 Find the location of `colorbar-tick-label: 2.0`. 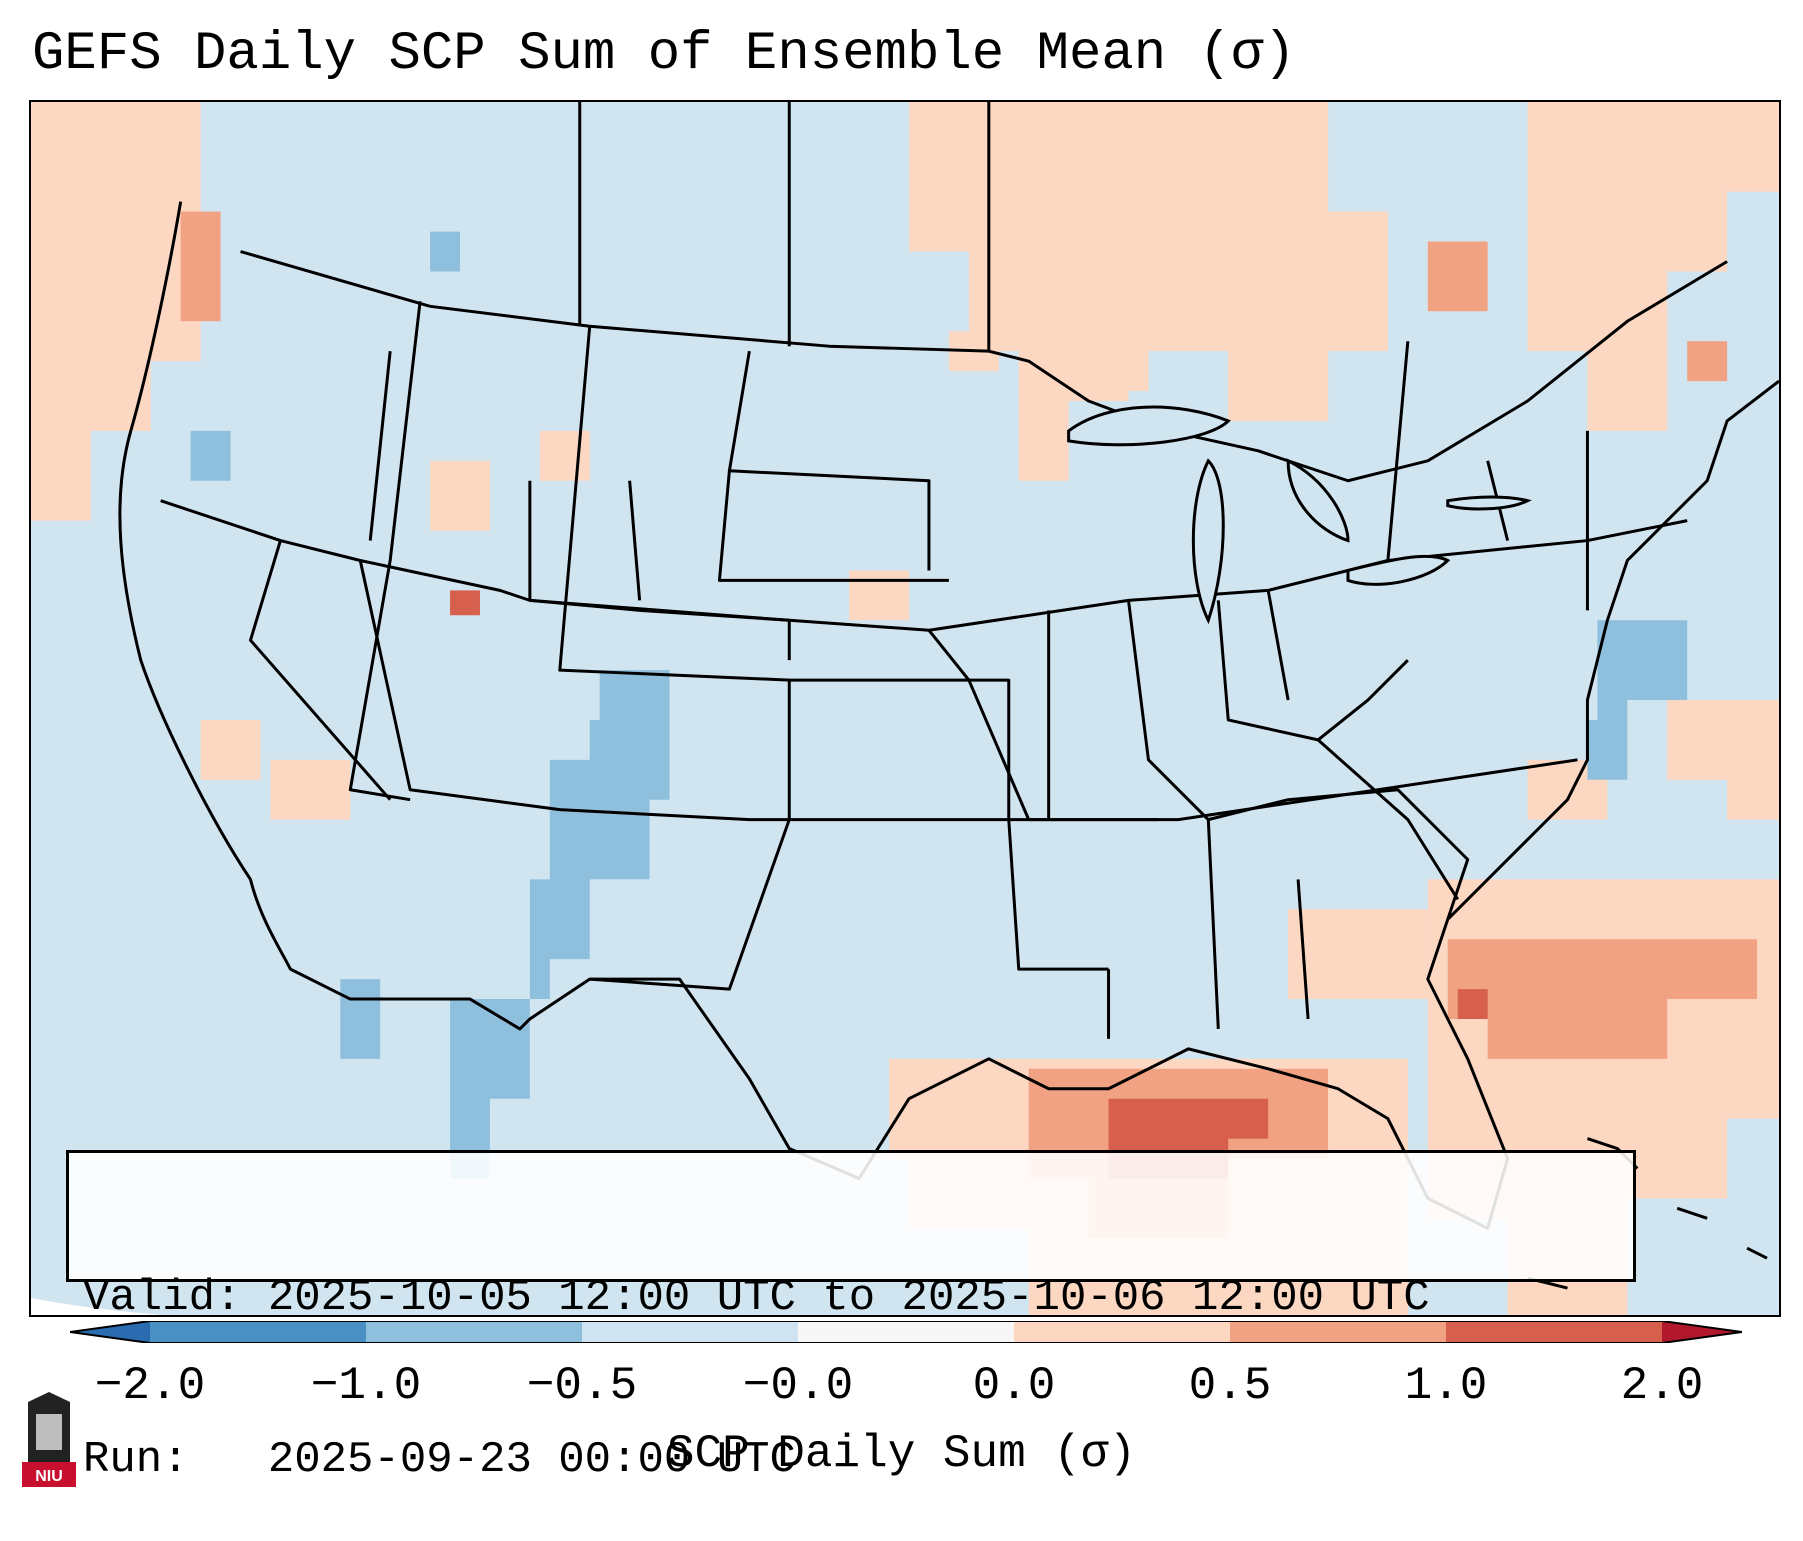

colorbar-tick-label: 2.0 is located at coordinates (1662, 1386).